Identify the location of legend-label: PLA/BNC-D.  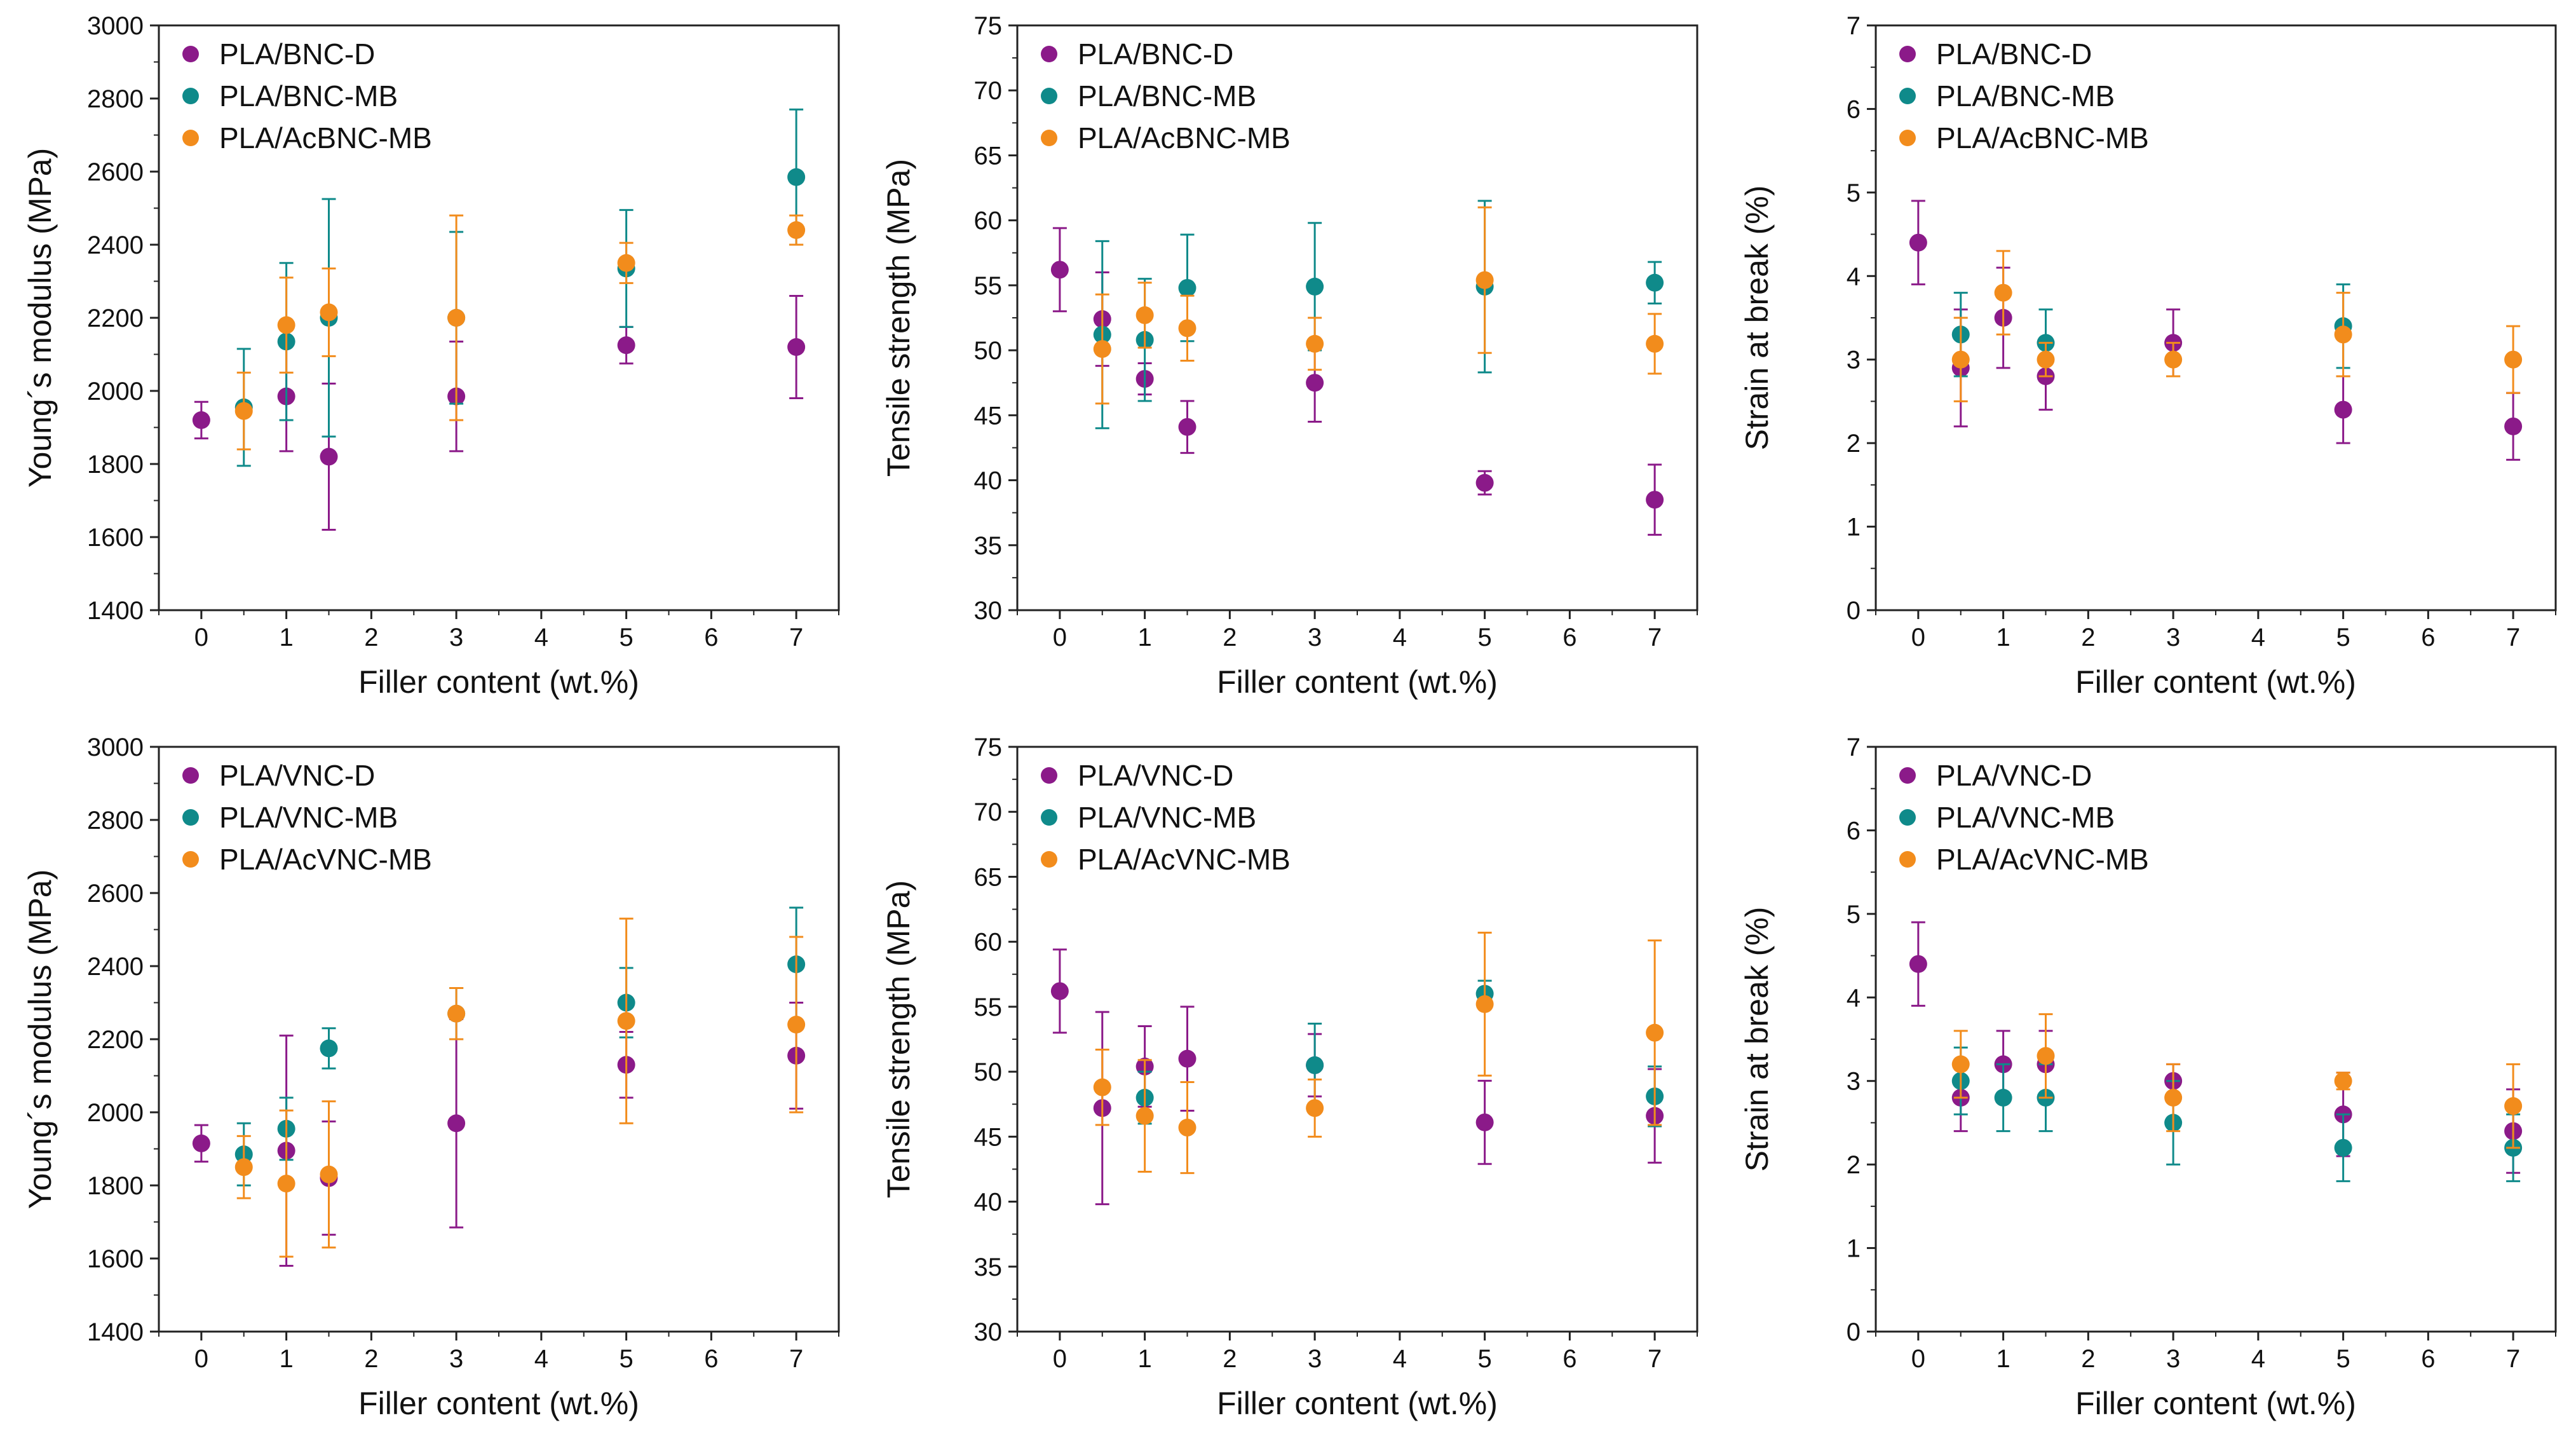
(297, 54).